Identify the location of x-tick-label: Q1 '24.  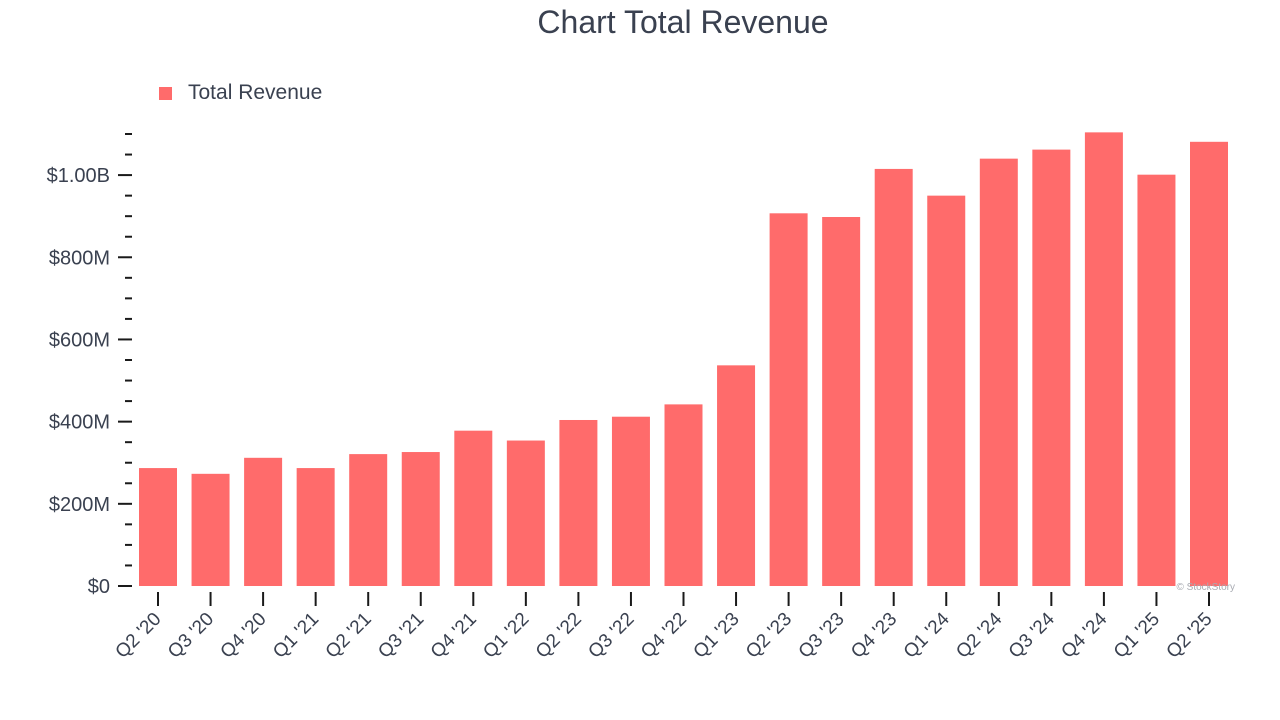
(927, 635).